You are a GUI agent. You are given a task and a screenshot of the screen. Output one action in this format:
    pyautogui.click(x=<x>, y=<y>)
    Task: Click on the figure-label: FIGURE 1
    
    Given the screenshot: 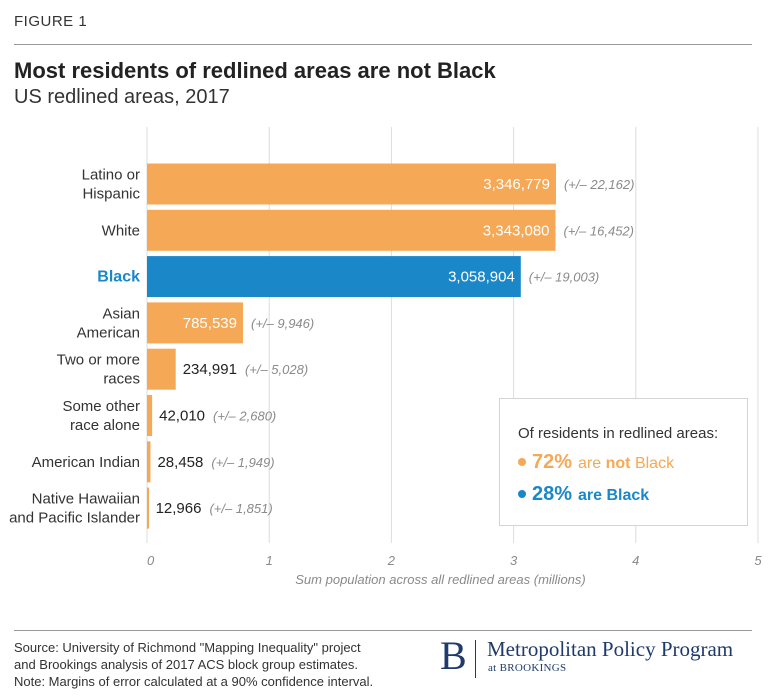 What is the action you would take?
    pyautogui.click(x=51, y=21)
    